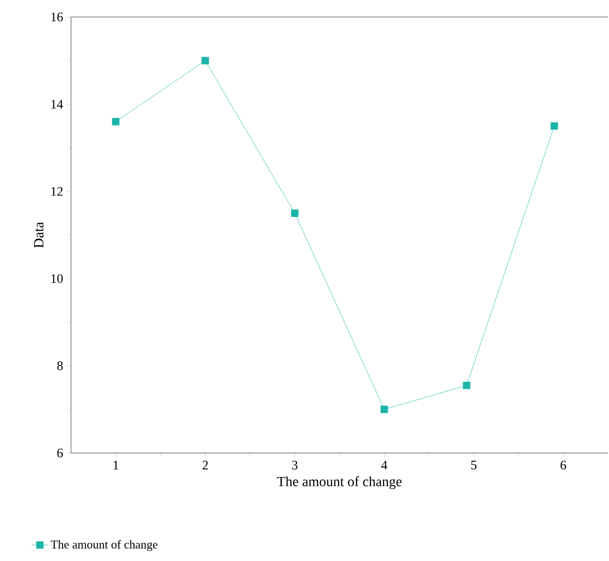  I want to click on y-tick-label: 14, so click(57, 104).